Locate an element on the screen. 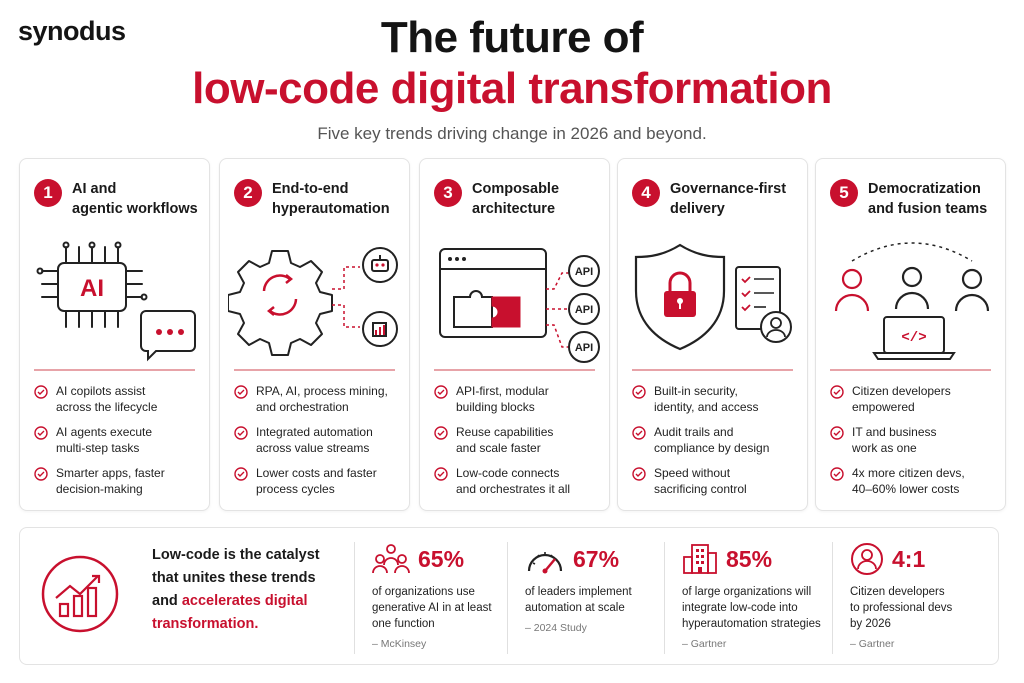 The image size is (1024, 683). speedometer-icon is located at coordinates (545, 563).